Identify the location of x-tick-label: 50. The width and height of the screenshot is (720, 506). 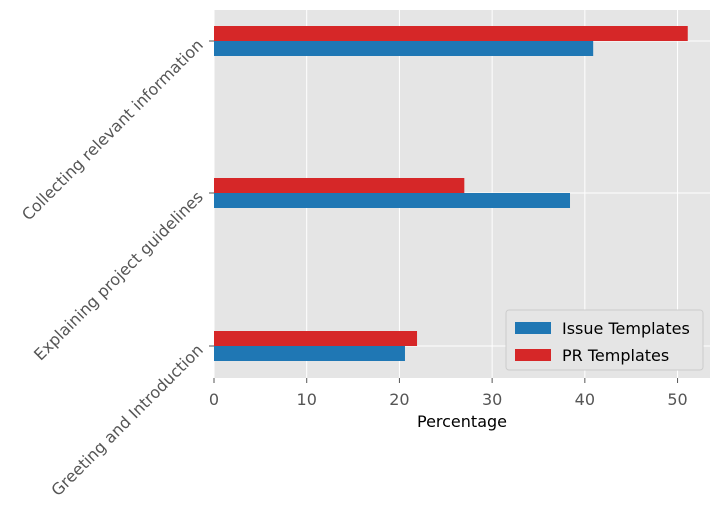
(677, 399).